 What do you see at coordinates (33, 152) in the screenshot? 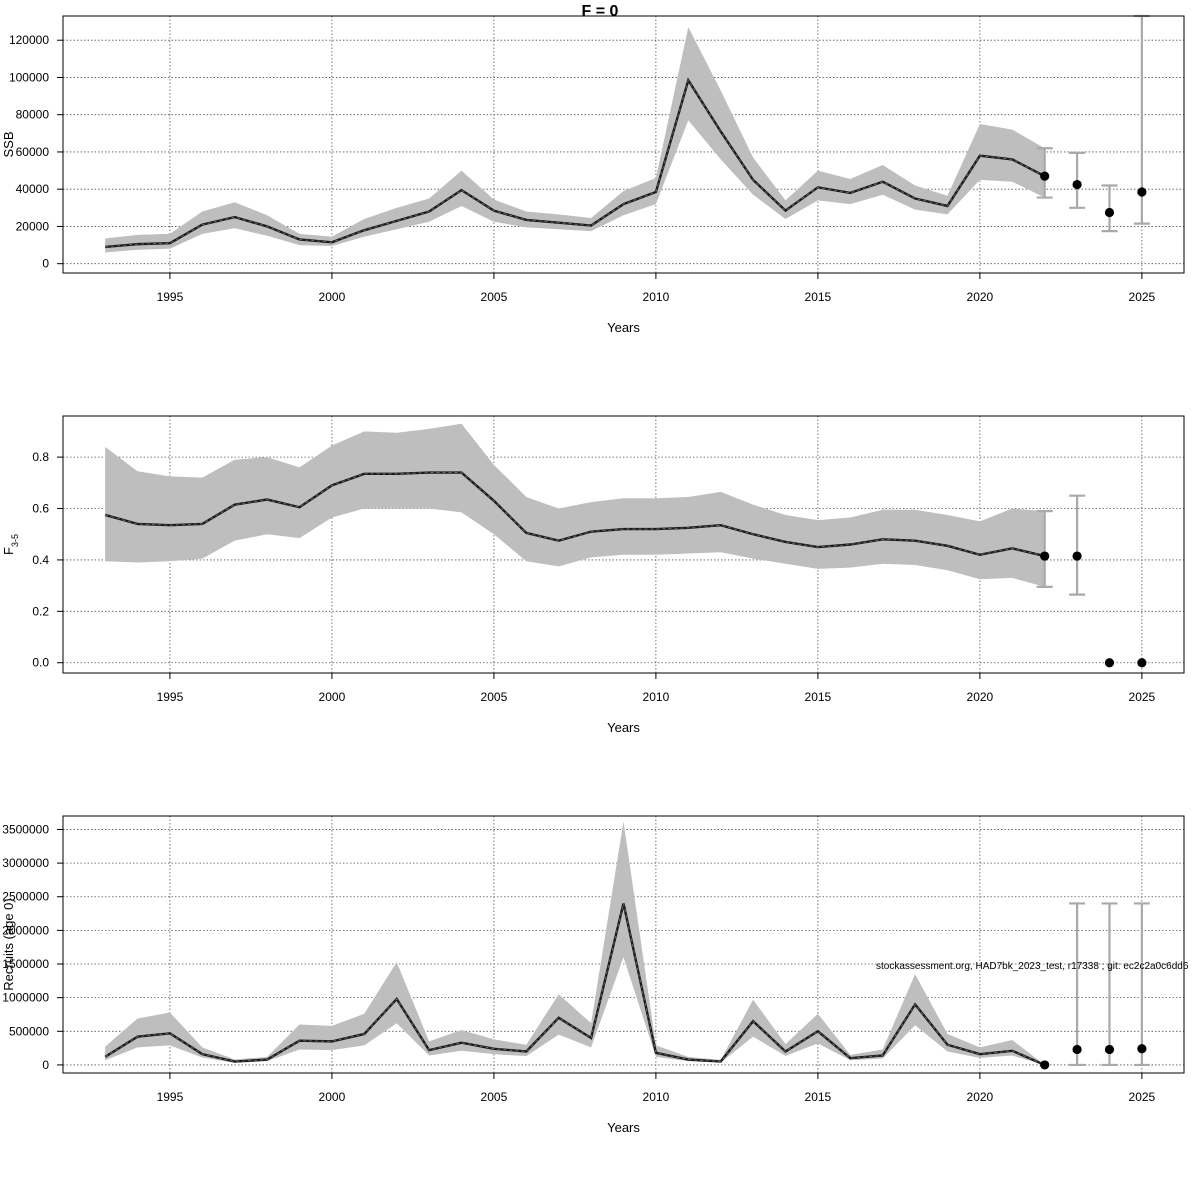
I see `y-tick-label: 60000` at bounding box center [33, 152].